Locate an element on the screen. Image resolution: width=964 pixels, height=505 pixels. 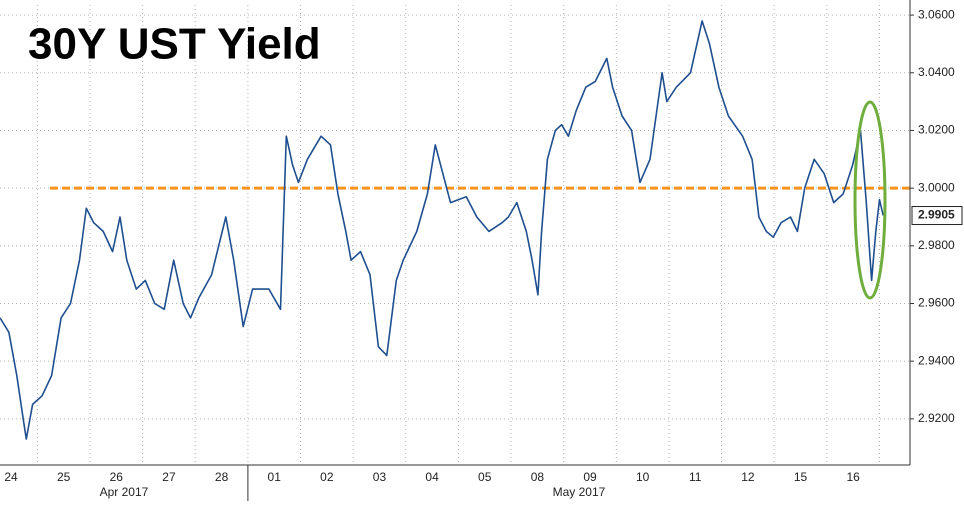
x-tick-label: 03 is located at coordinates (380, 477).